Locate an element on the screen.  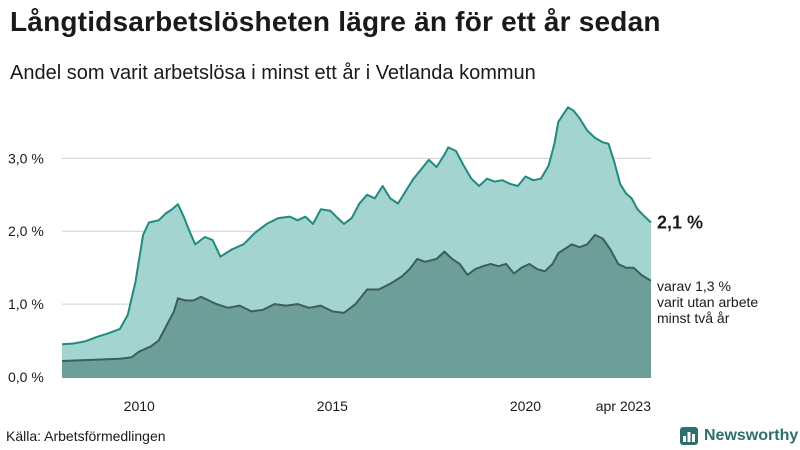
bar-chart-icon is located at coordinates (689, 436).